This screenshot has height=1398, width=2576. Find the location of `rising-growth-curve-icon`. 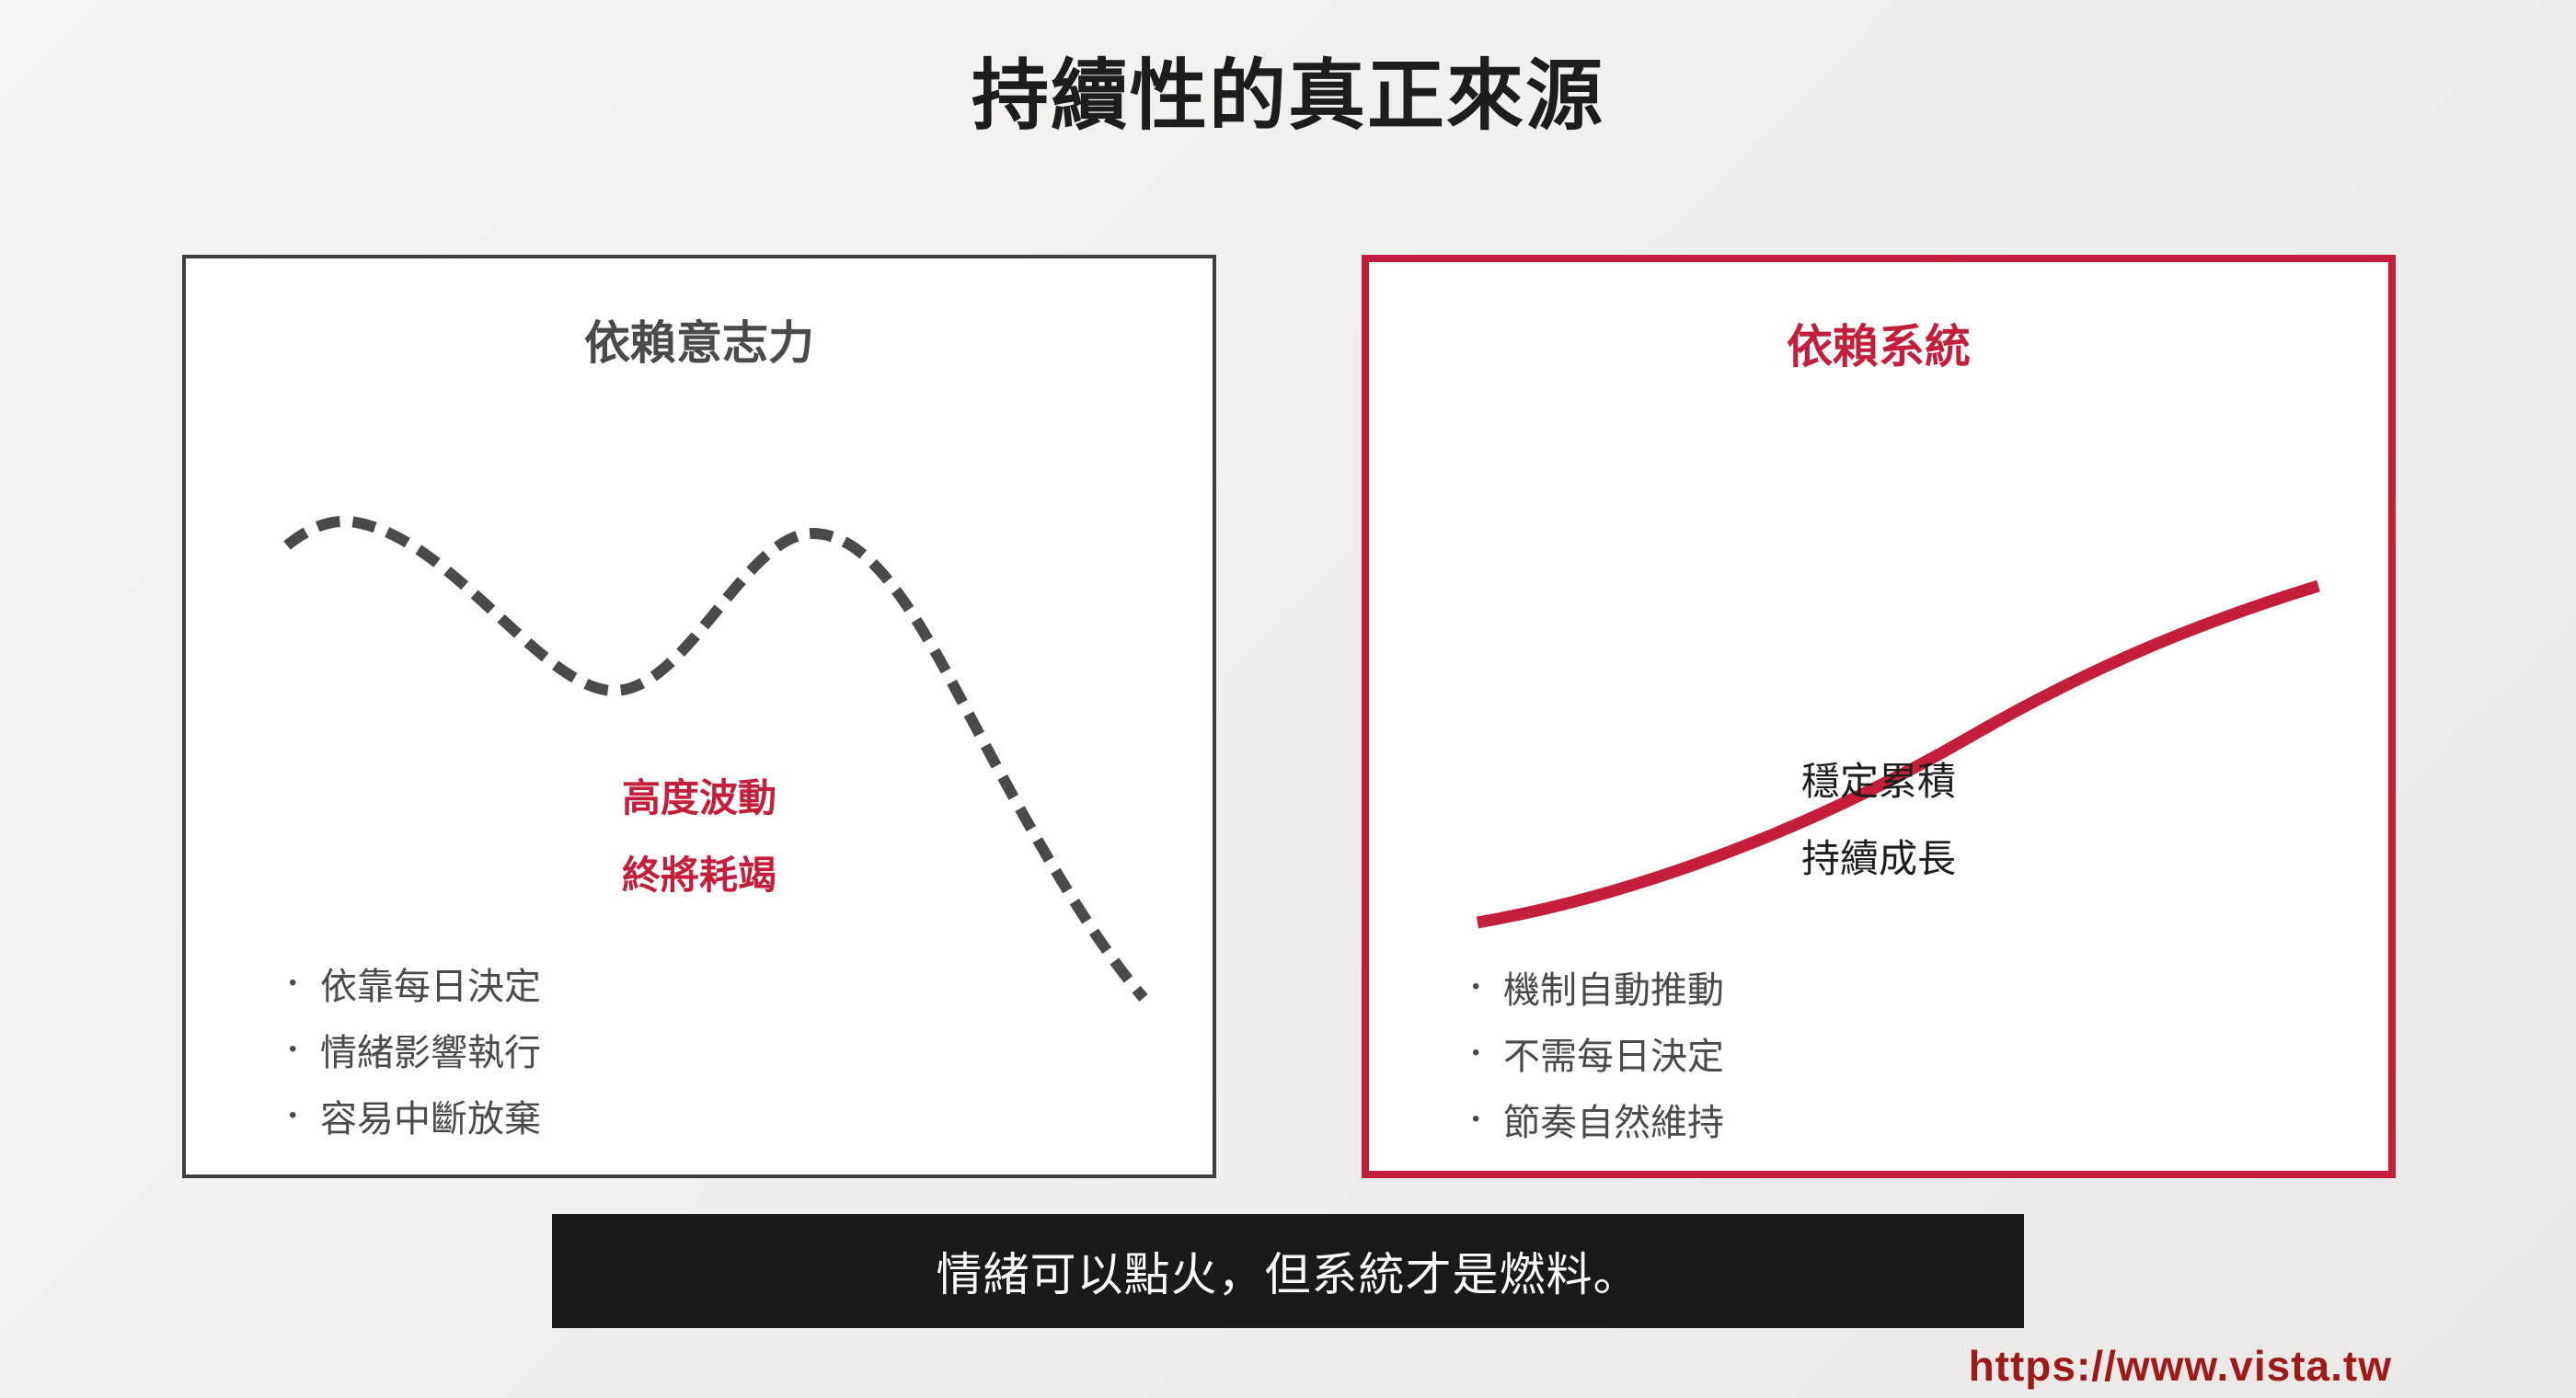

rising-growth-curve-icon is located at coordinates (1898, 754).